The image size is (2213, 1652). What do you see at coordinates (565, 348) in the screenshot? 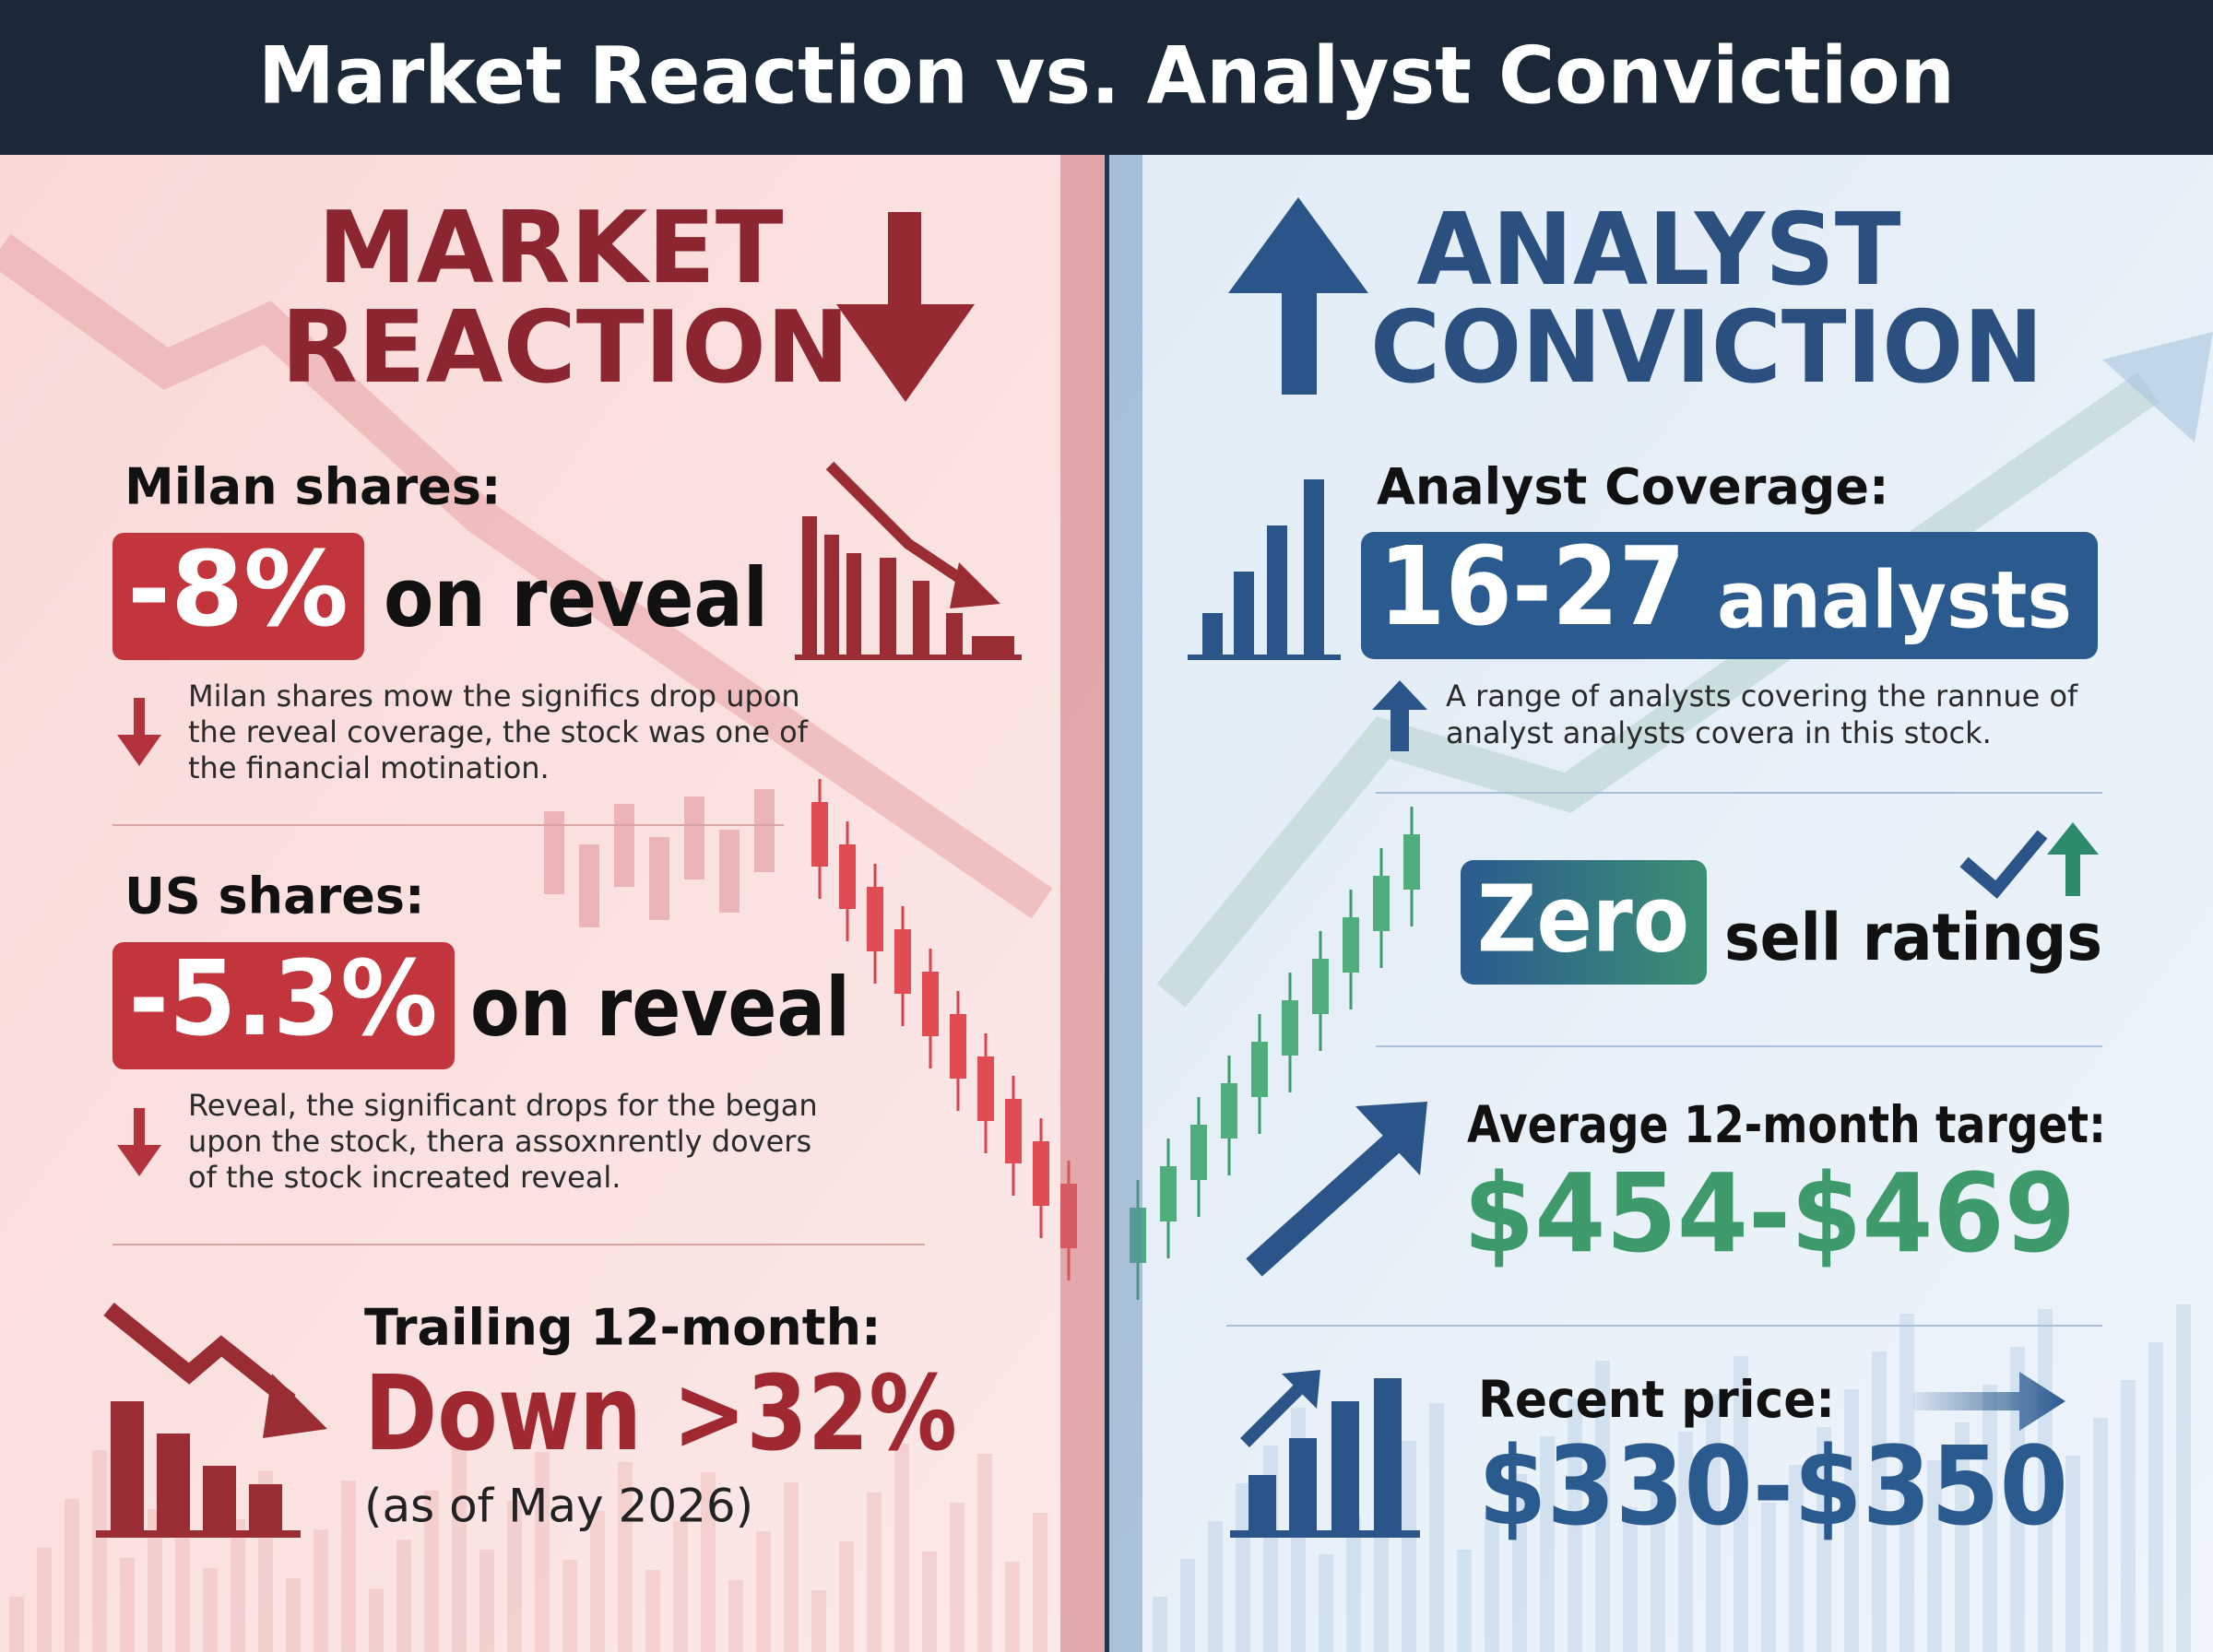
I see `section-heading: REACTION` at bounding box center [565, 348].